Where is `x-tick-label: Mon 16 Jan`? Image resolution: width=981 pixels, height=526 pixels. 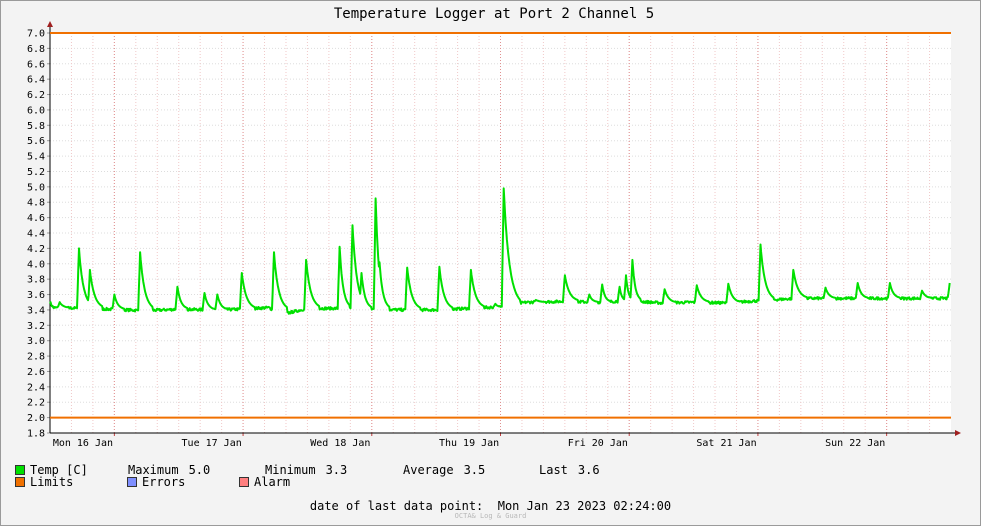
x-tick-label: Mon 16 Jan is located at coordinates (83, 443).